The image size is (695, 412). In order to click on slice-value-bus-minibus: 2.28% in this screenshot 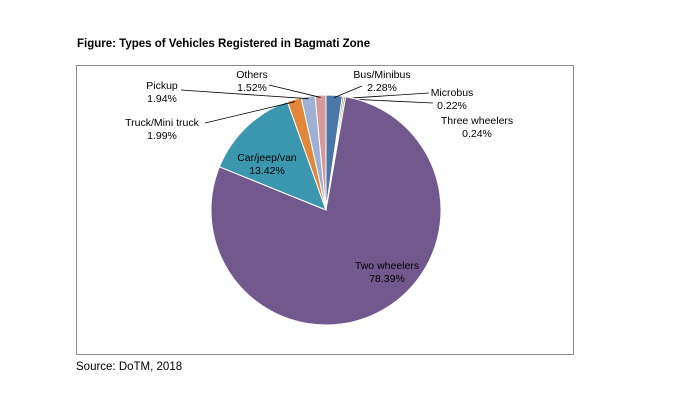, I will do `click(382, 88)`.